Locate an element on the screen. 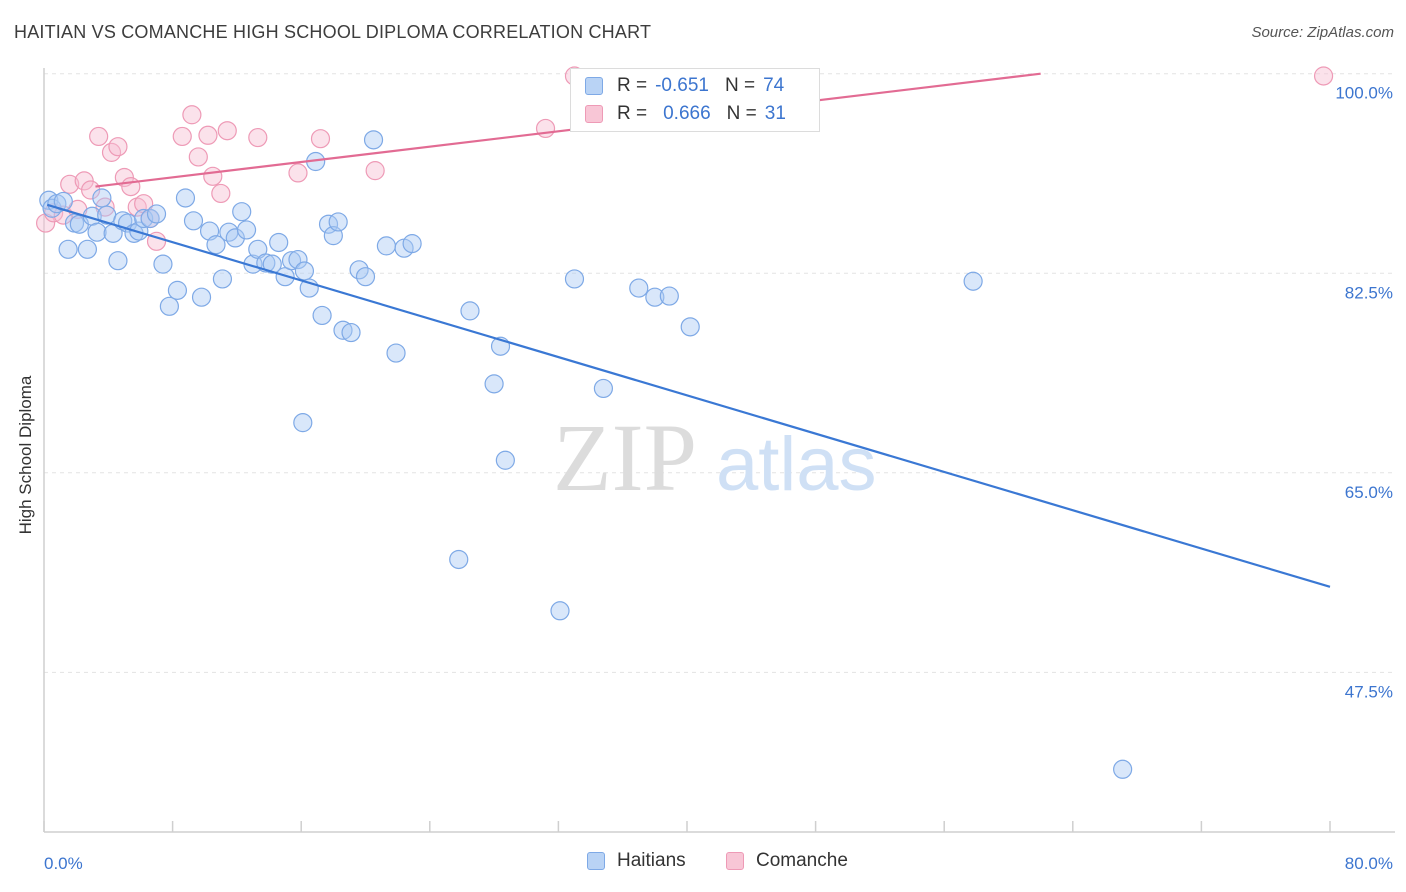  legend-r-value: 0.666 is located at coordinates (687, 113).